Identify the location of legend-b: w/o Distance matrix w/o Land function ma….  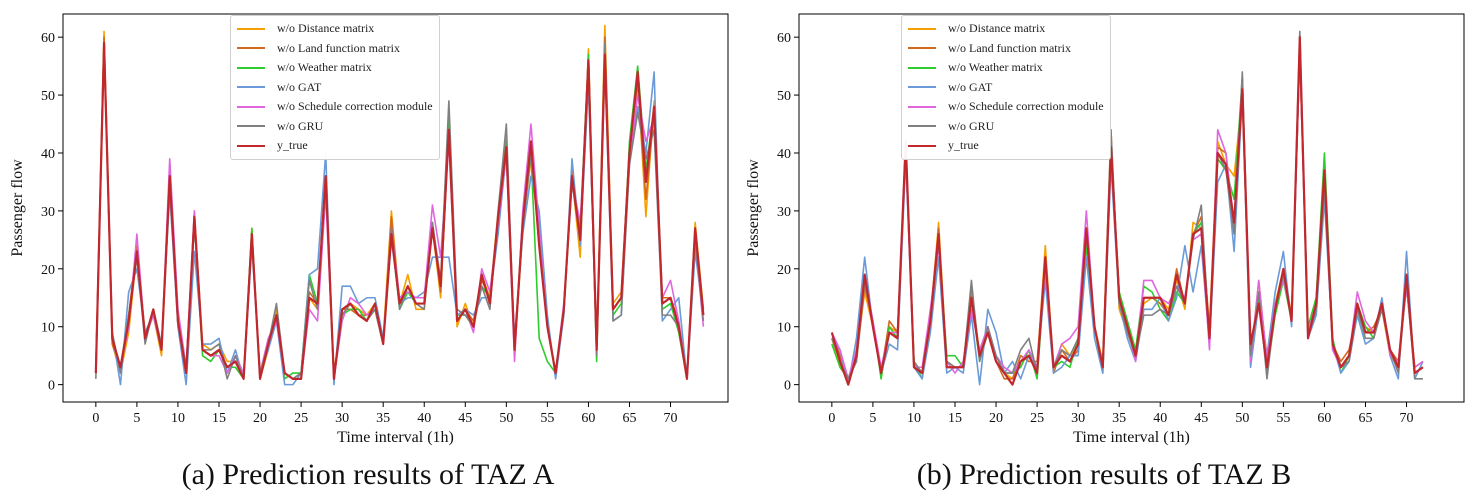
(1006, 87).